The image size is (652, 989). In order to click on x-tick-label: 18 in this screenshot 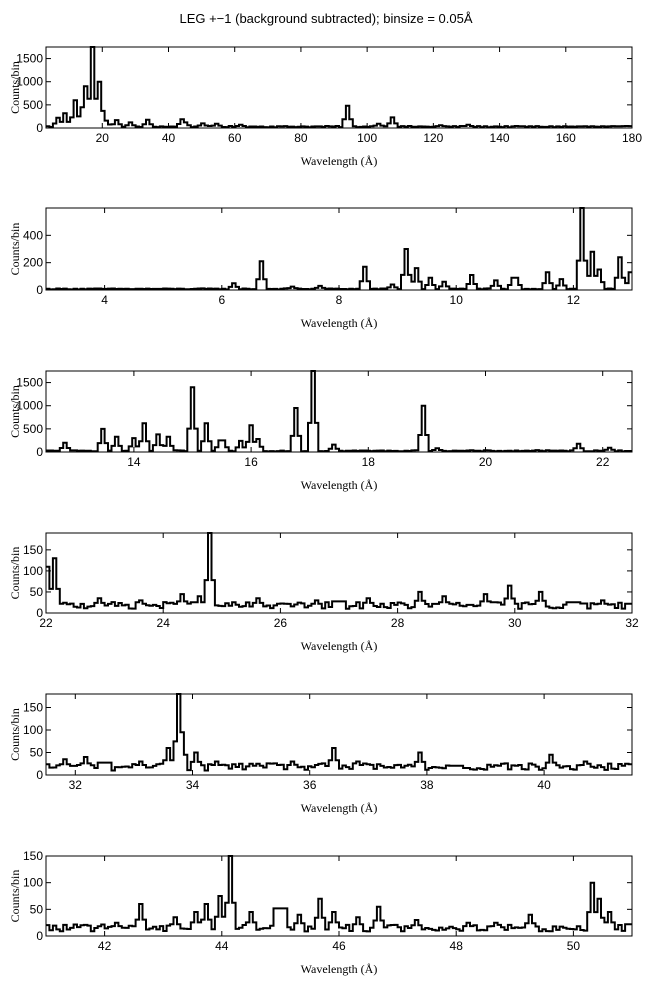, I will do `click(369, 462)`.